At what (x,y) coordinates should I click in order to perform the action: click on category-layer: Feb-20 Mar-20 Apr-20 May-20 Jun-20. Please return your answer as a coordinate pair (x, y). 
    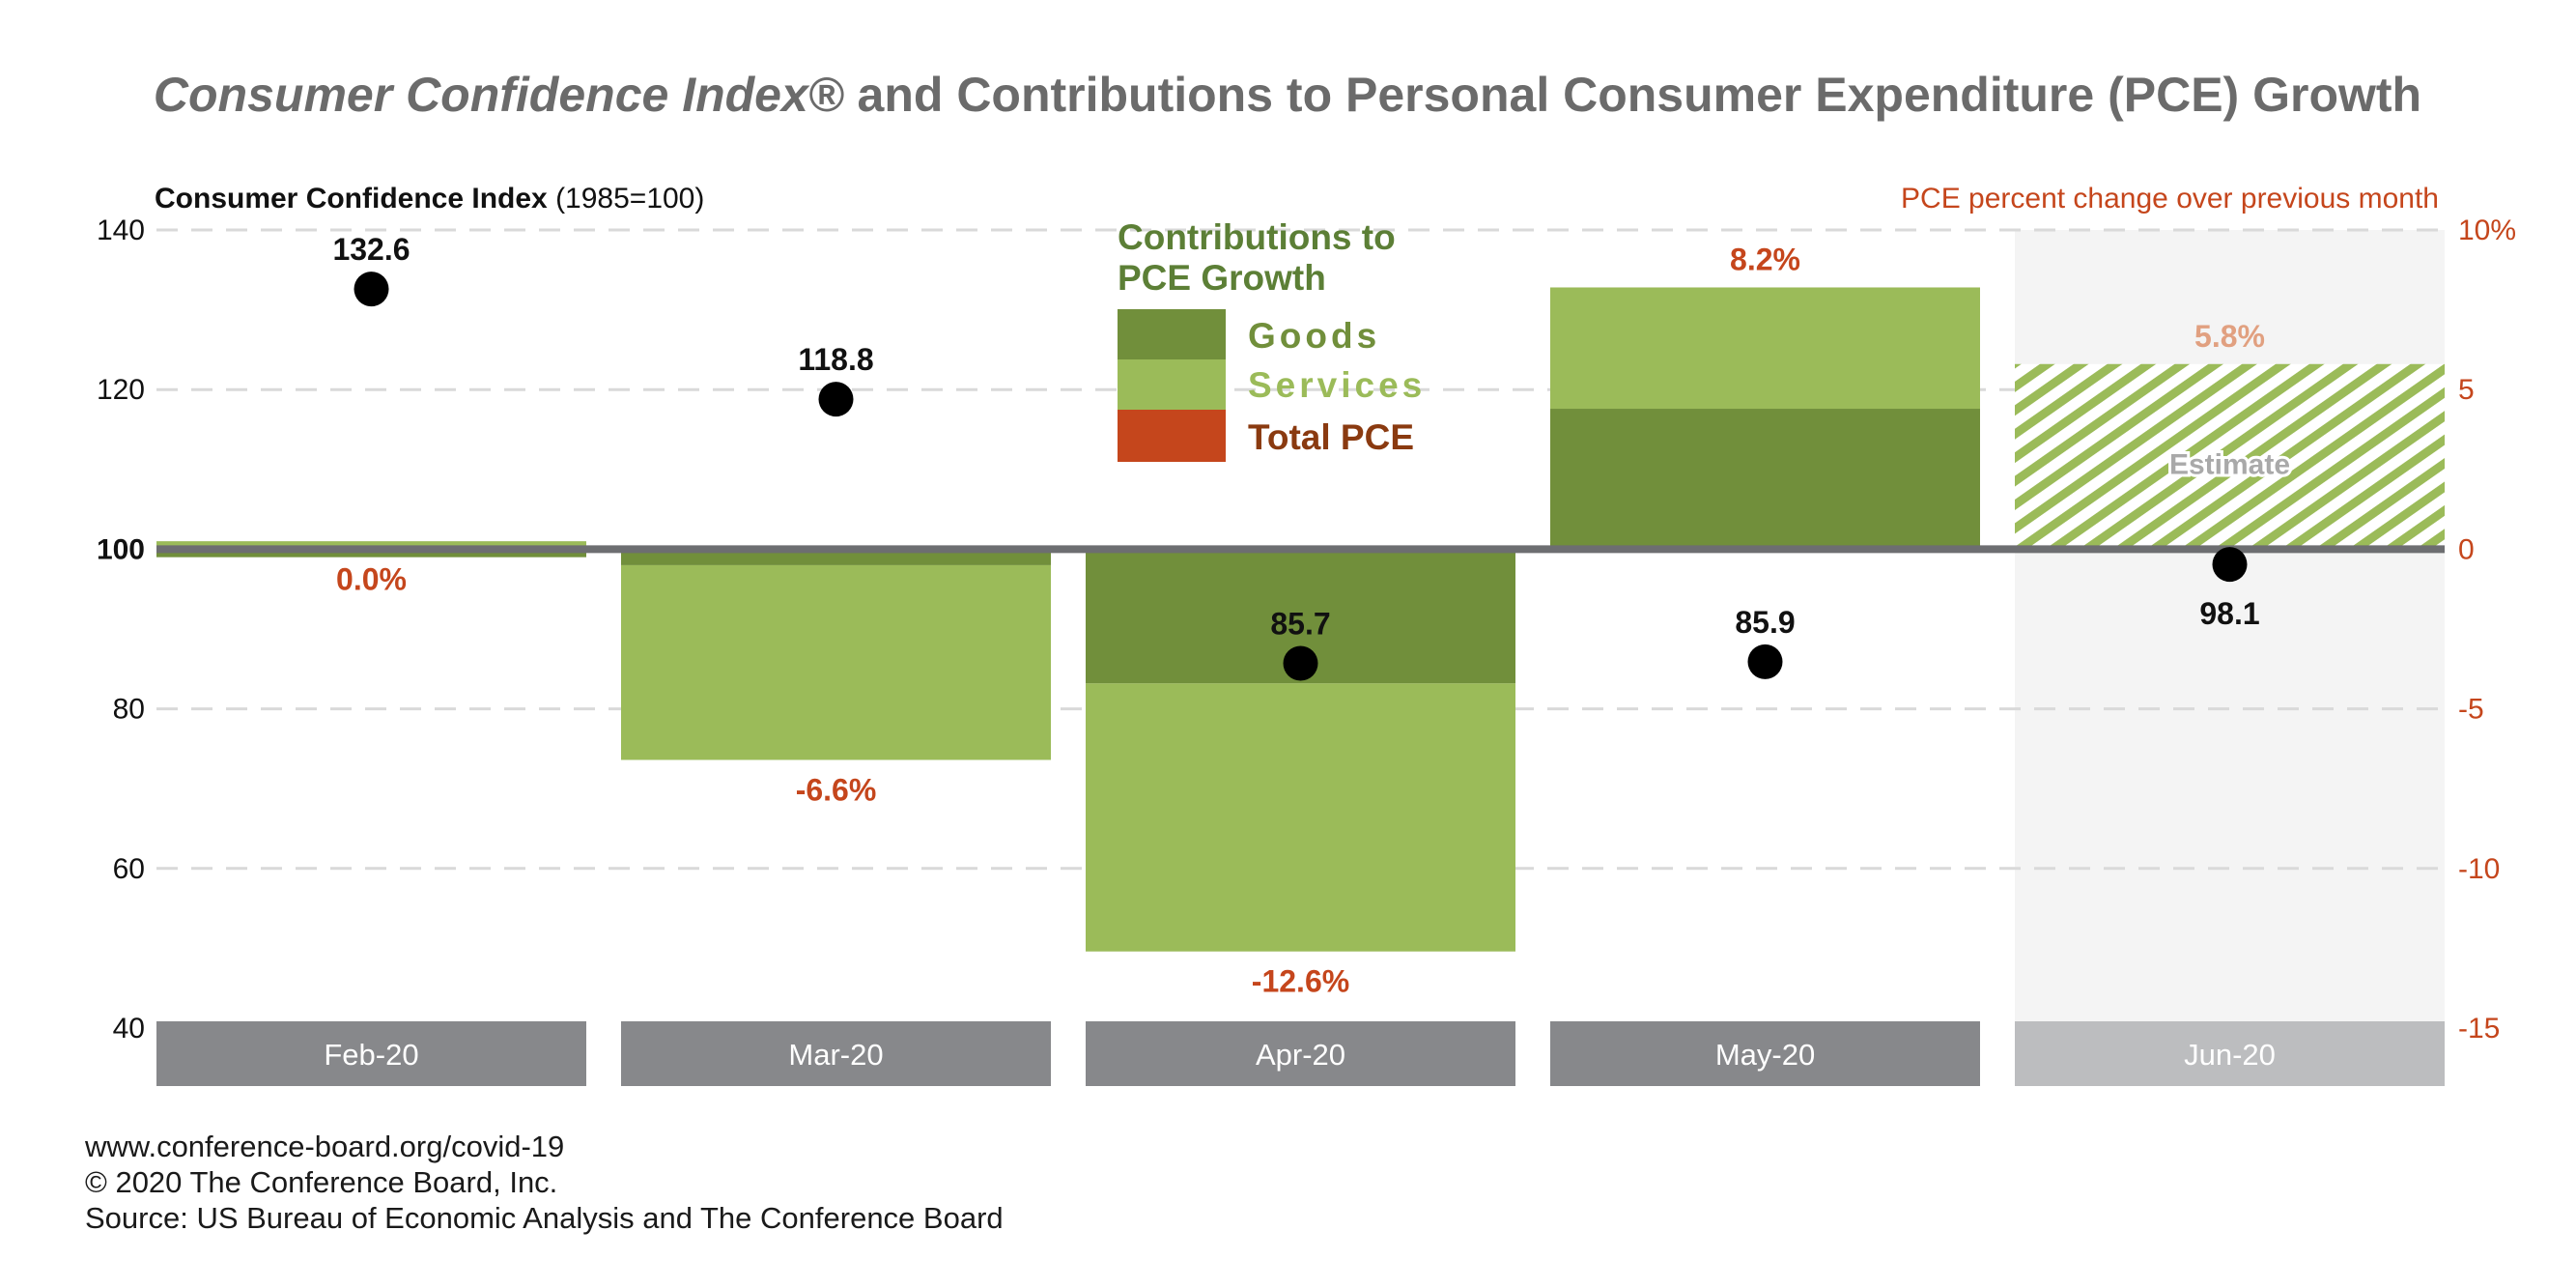
    Looking at the image, I should click on (1300, 1054).